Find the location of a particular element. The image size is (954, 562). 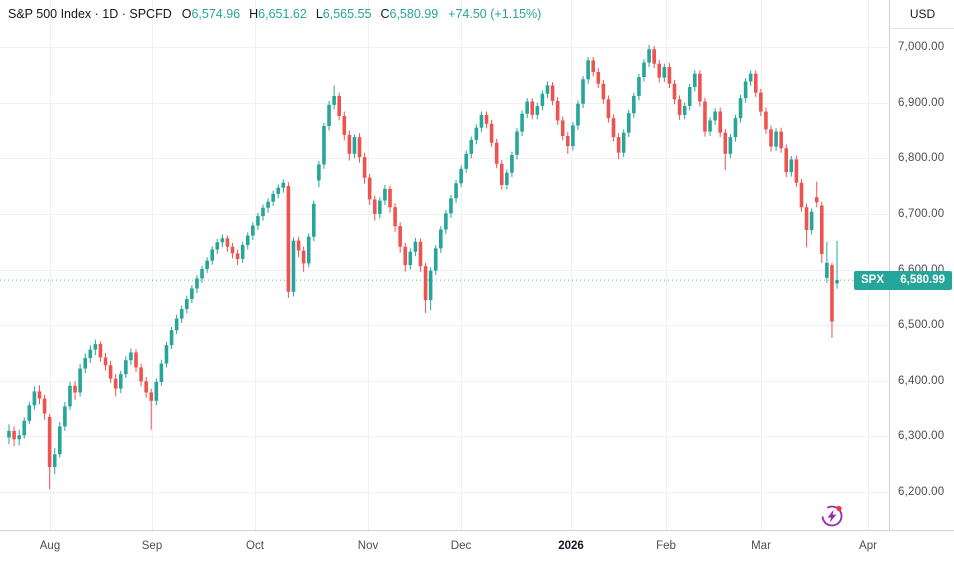

close-value: C6,580.99 is located at coordinates (409, 14).